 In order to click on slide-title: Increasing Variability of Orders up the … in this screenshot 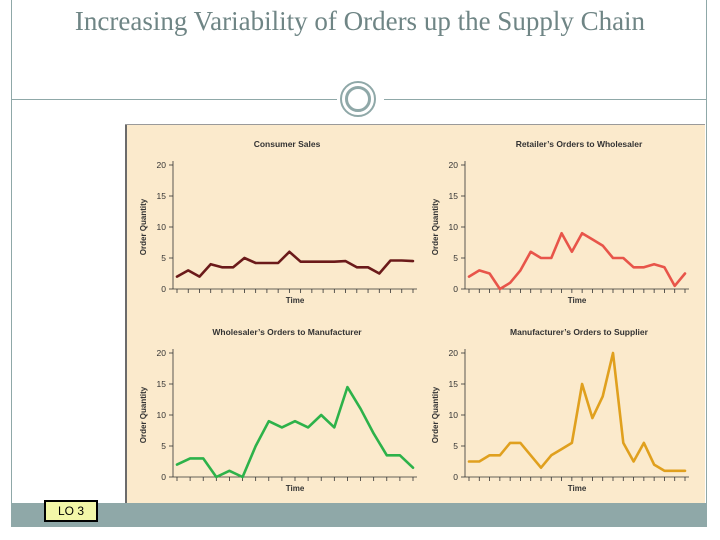, I will do `click(360, 21)`.